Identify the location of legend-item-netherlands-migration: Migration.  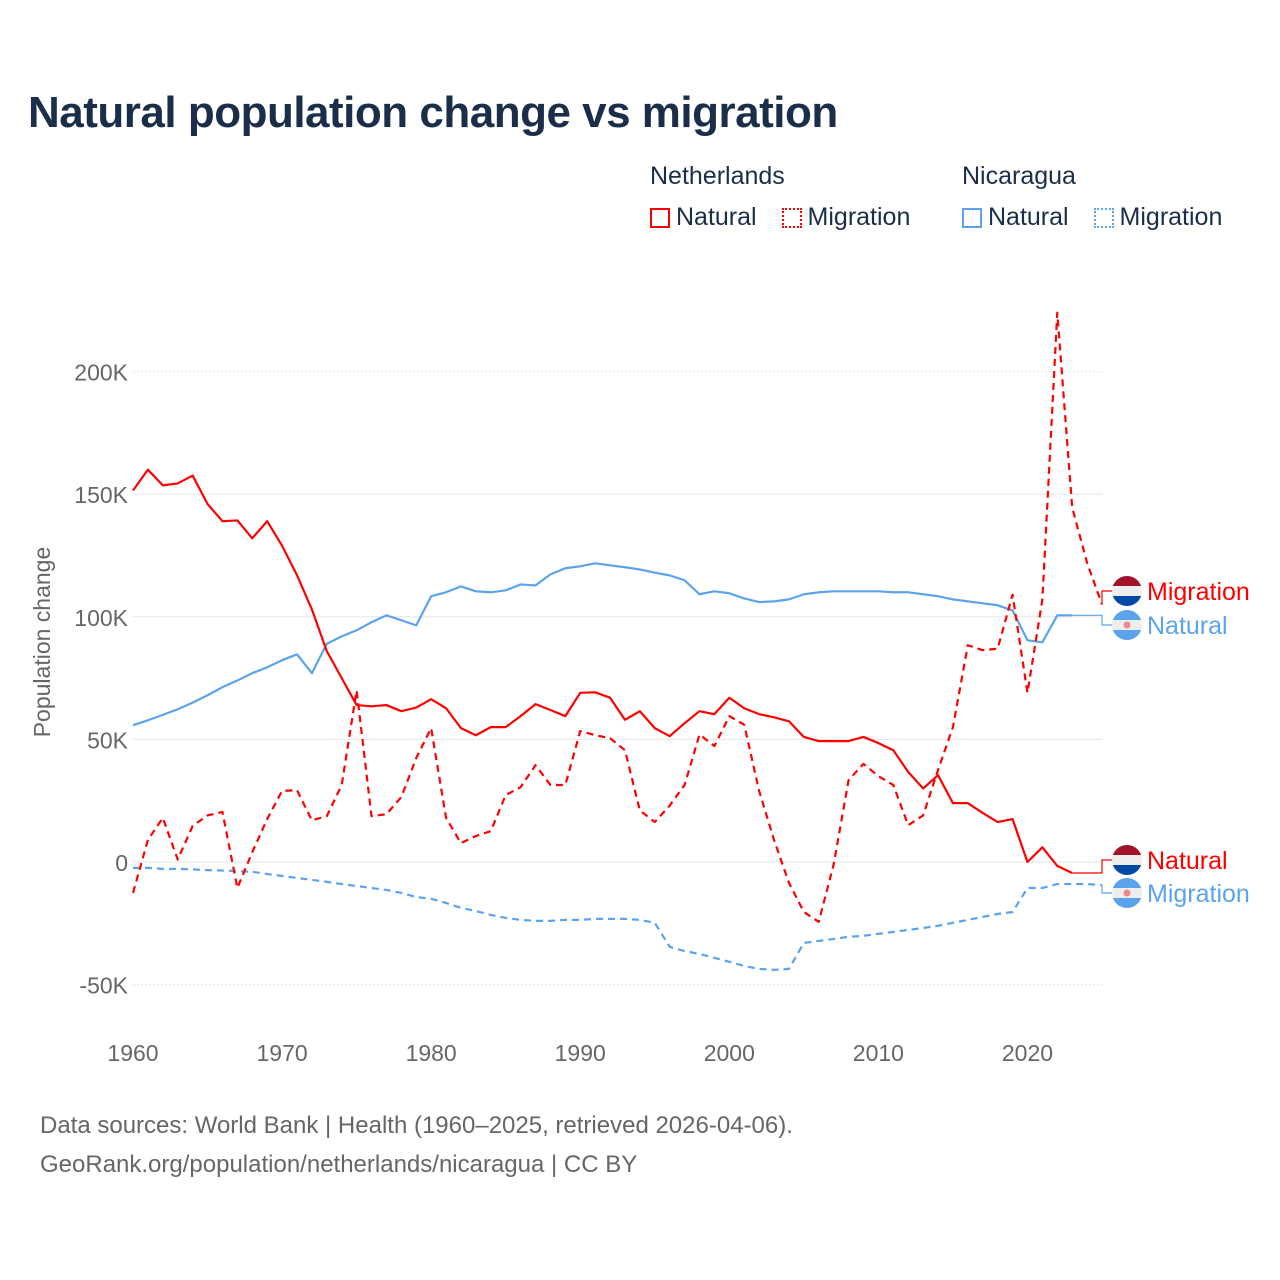
(846, 217).